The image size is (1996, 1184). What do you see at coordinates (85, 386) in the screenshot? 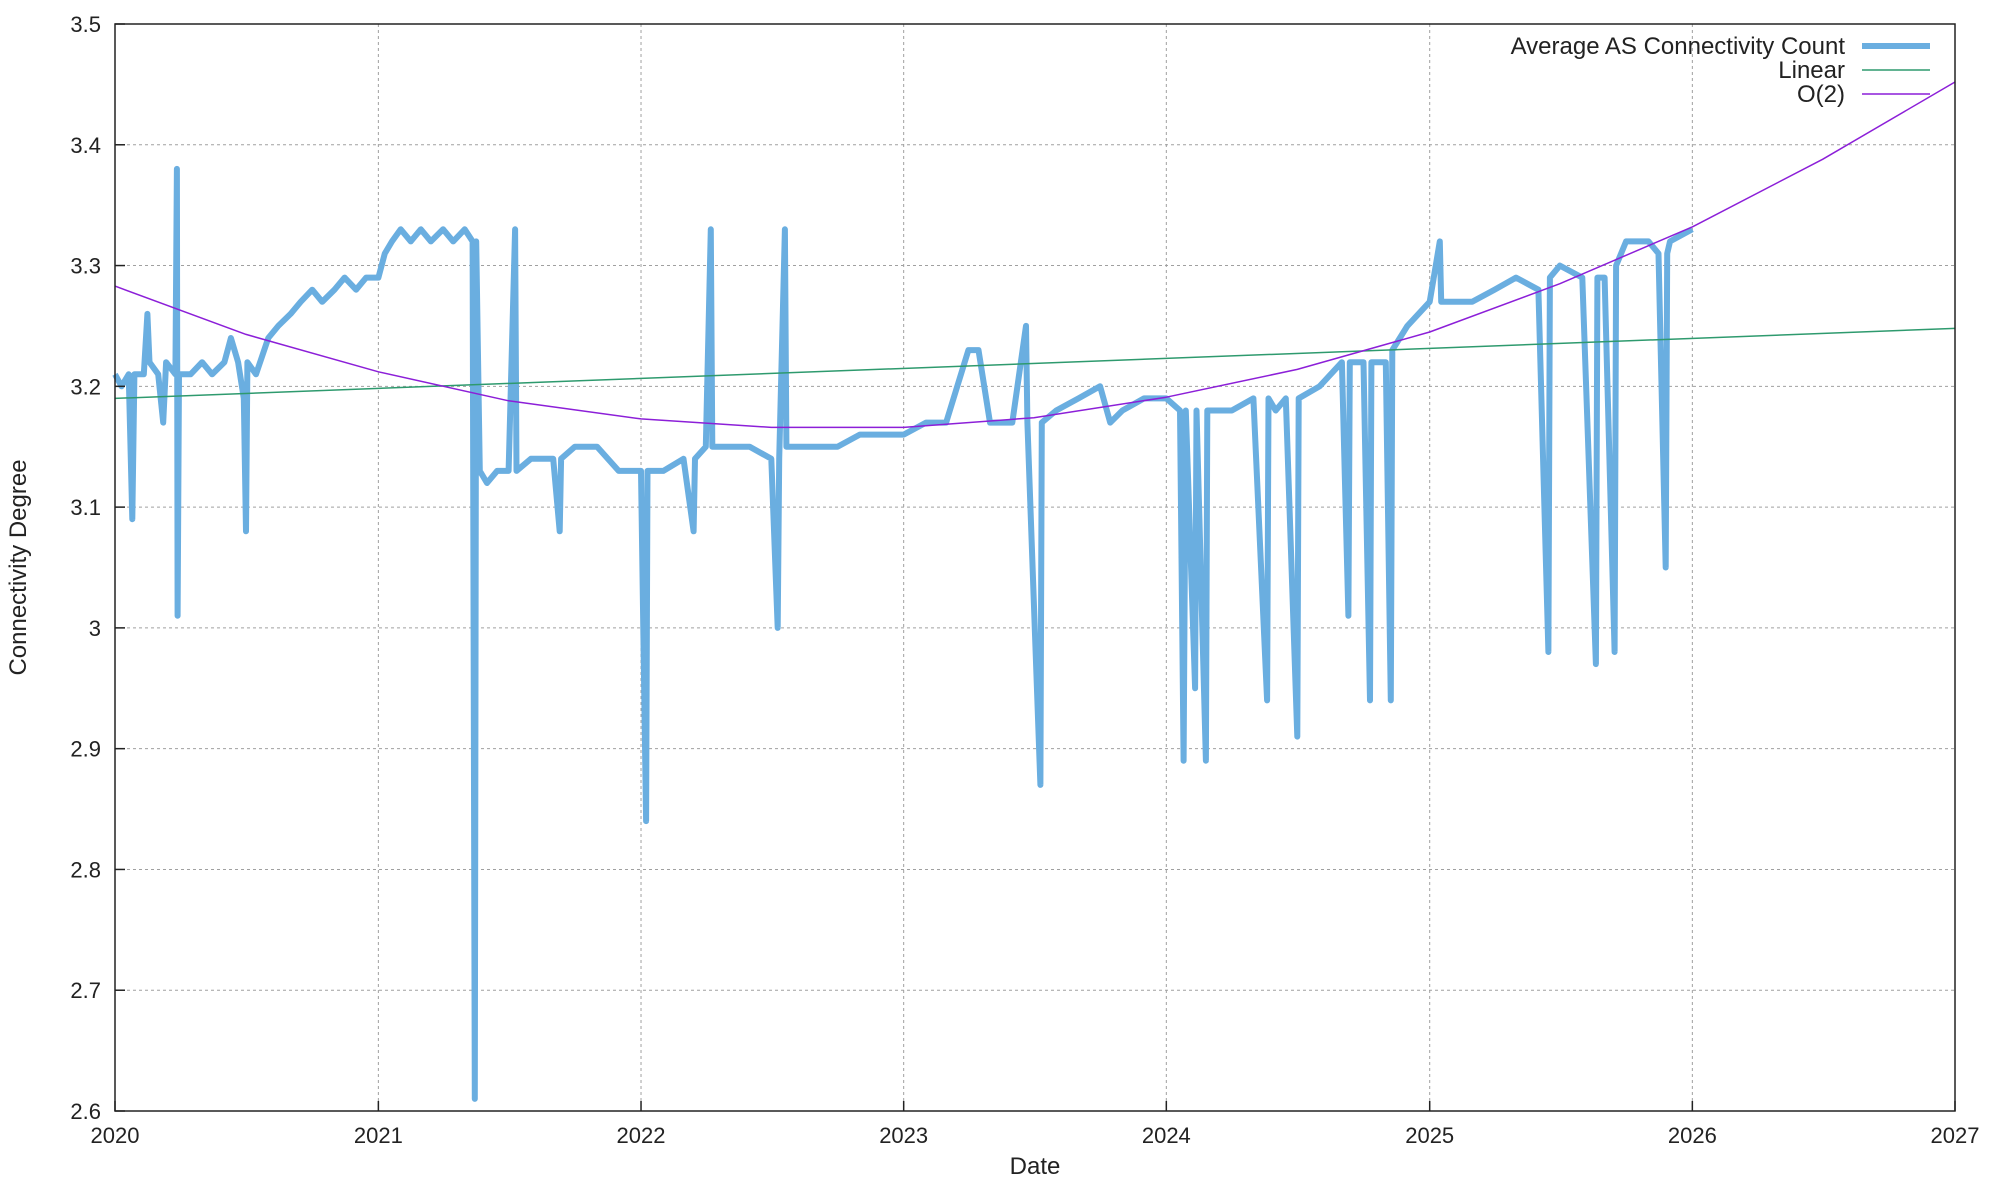
I see `y-tick-label: 3.2` at bounding box center [85, 386].